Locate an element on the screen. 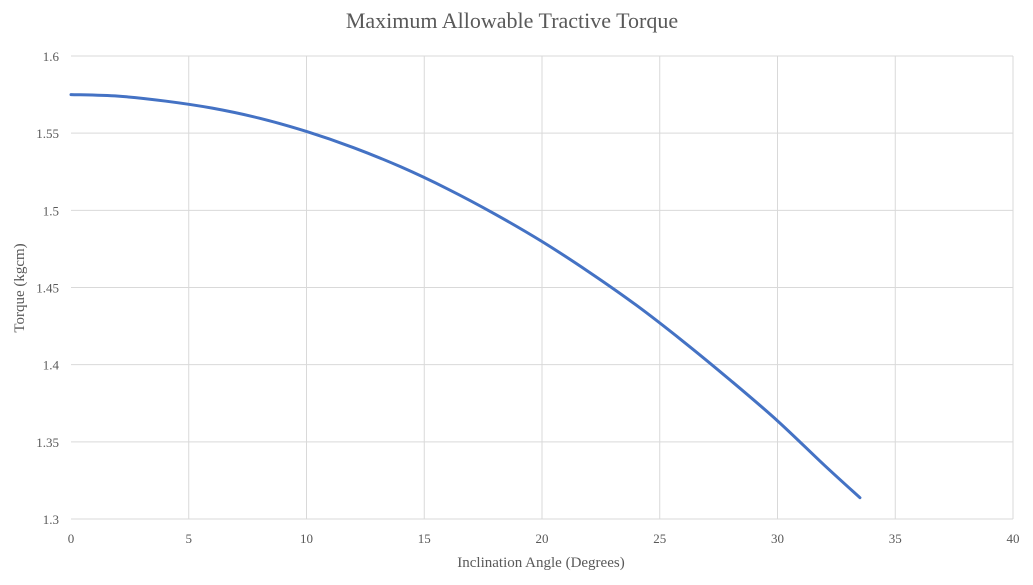 This screenshot has height=585, width=1033. y-tick-label: 1.55 is located at coordinates (47, 133).